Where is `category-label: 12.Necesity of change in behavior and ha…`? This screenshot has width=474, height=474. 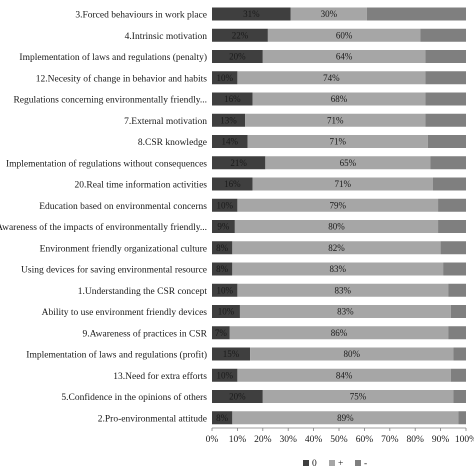 category-label: 12.Necesity of change in behavior and ha… is located at coordinates (122, 78).